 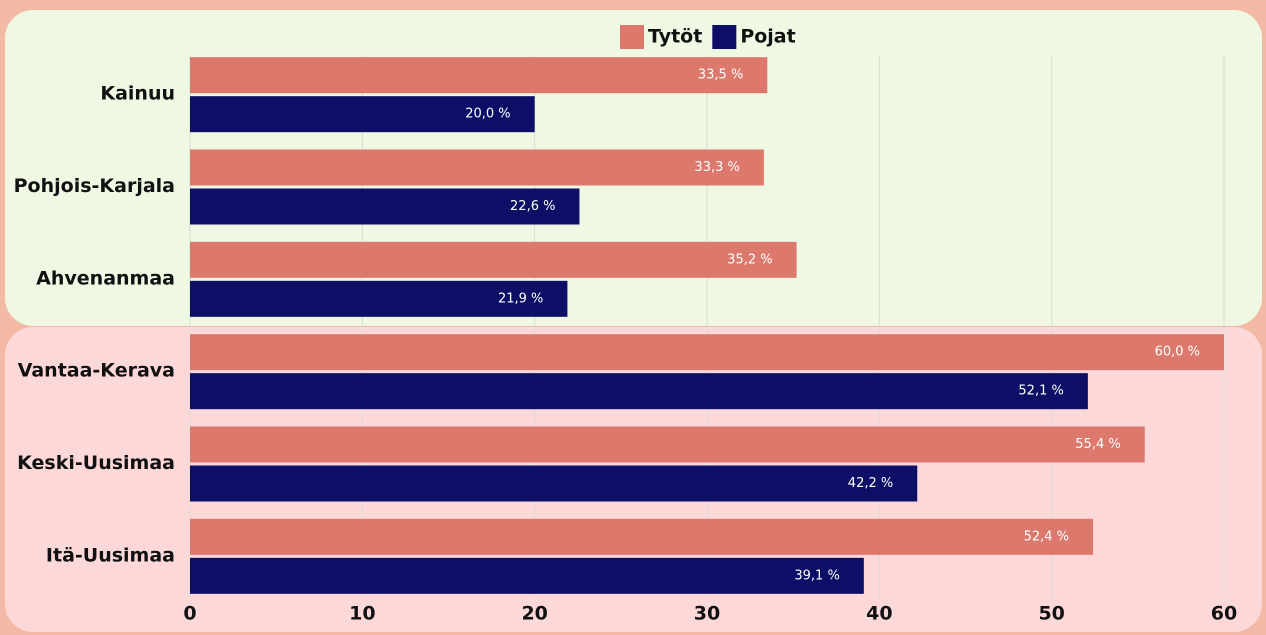 I want to click on value-label: 55,4 %, so click(x=1097, y=444).